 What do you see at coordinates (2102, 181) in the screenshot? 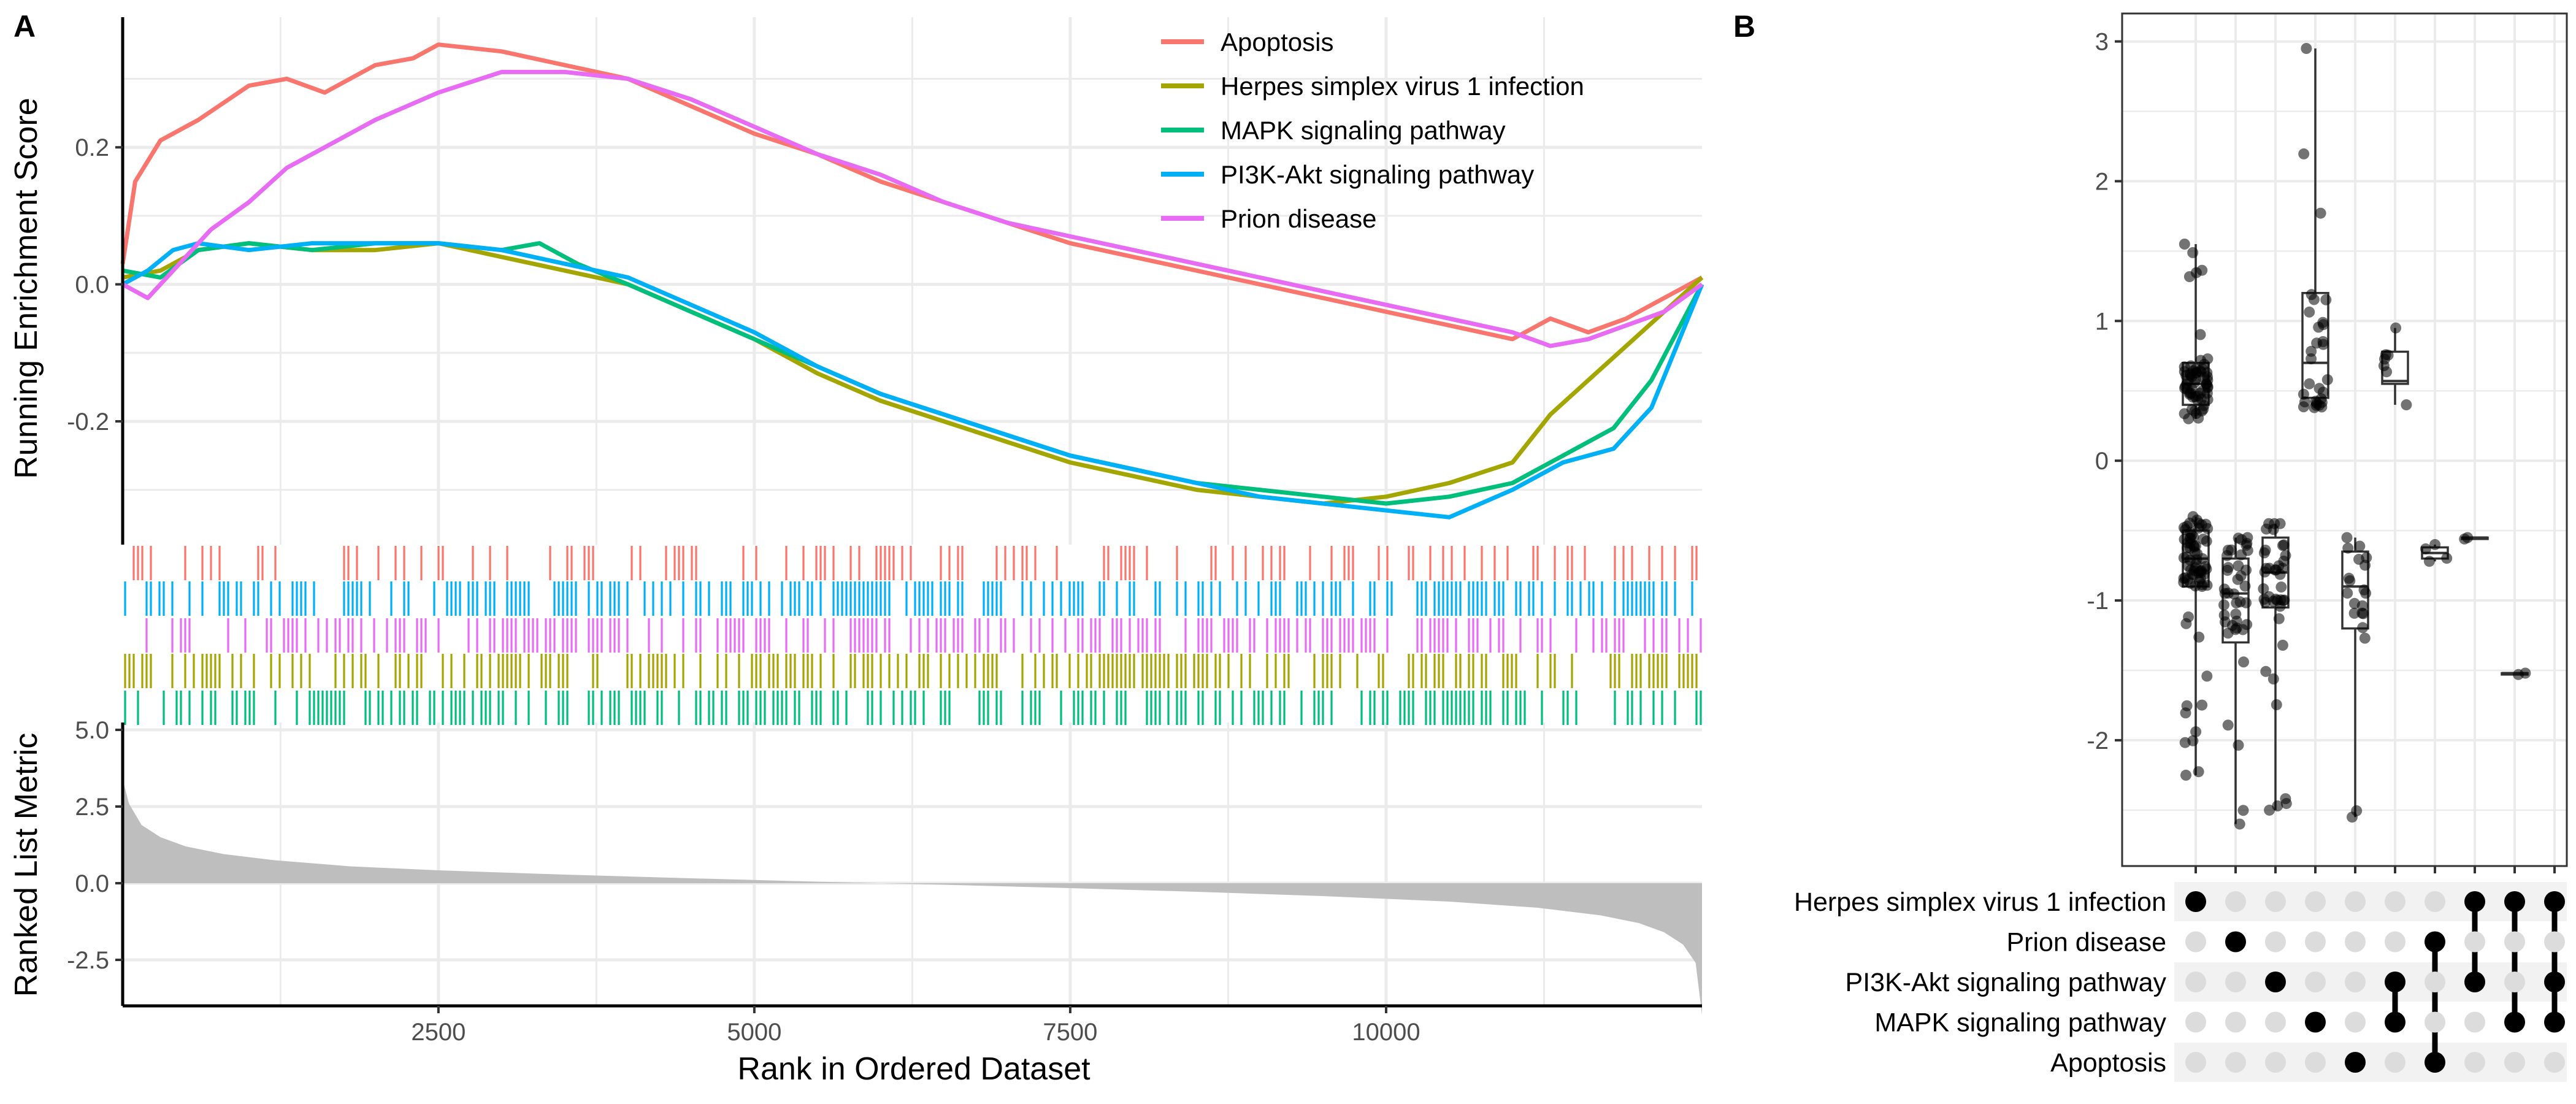
I see `b-y-tick-label: 2` at bounding box center [2102, 181].